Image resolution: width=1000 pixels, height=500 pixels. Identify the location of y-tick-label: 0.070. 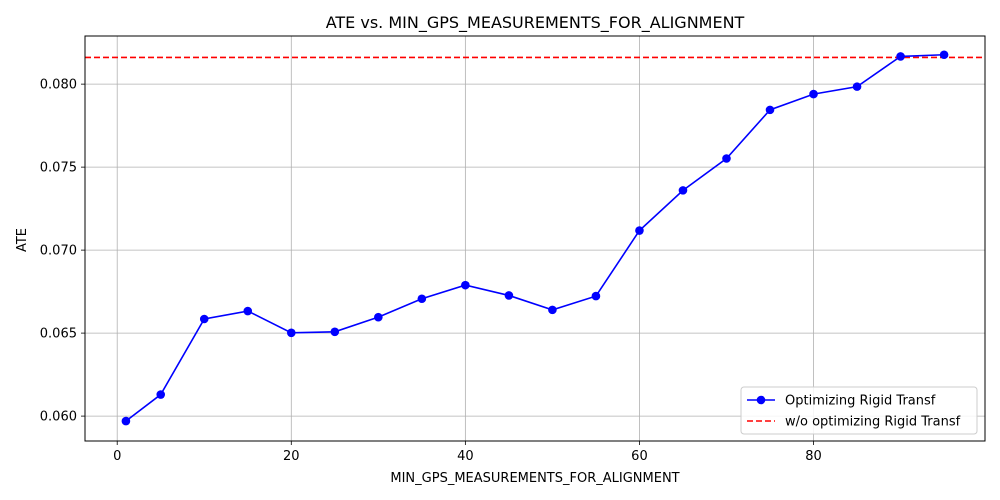
(58, 251).